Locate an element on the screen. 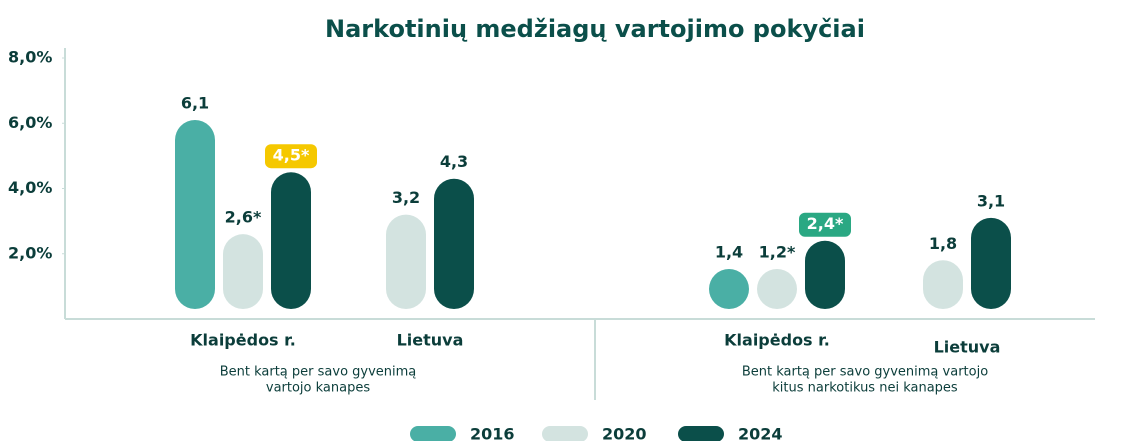  value-label: 4,5* is located at coordinates (291, 155).